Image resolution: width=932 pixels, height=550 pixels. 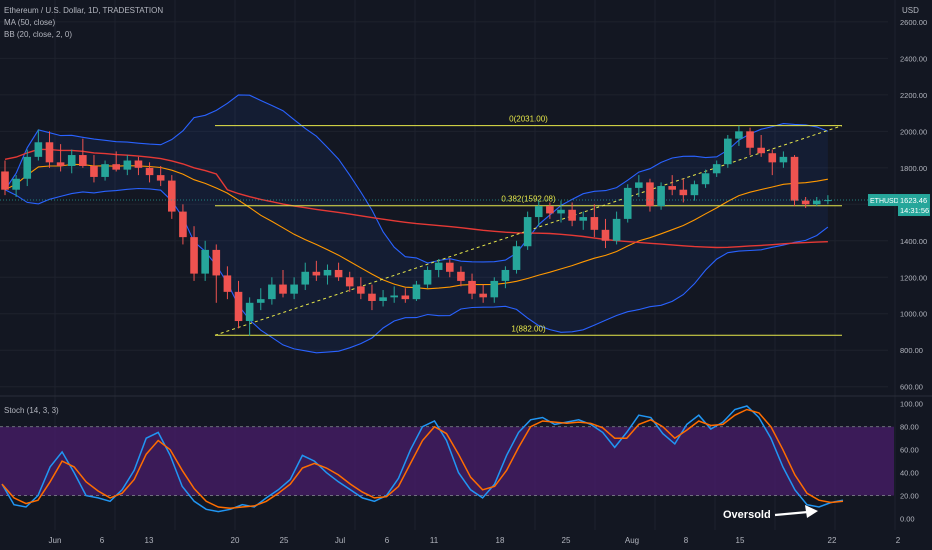 I want to click on time-tick-label: 18, so click(x=500, y=540).